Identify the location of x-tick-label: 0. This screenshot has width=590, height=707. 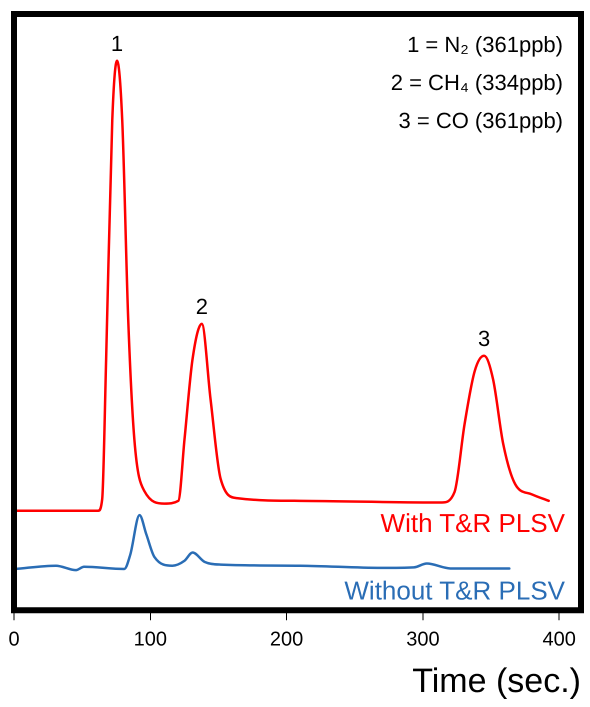
(14, 639).